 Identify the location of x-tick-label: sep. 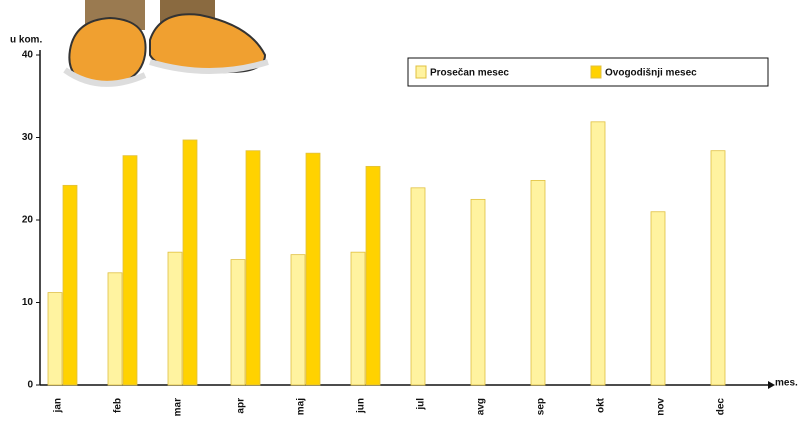
(541, 406).